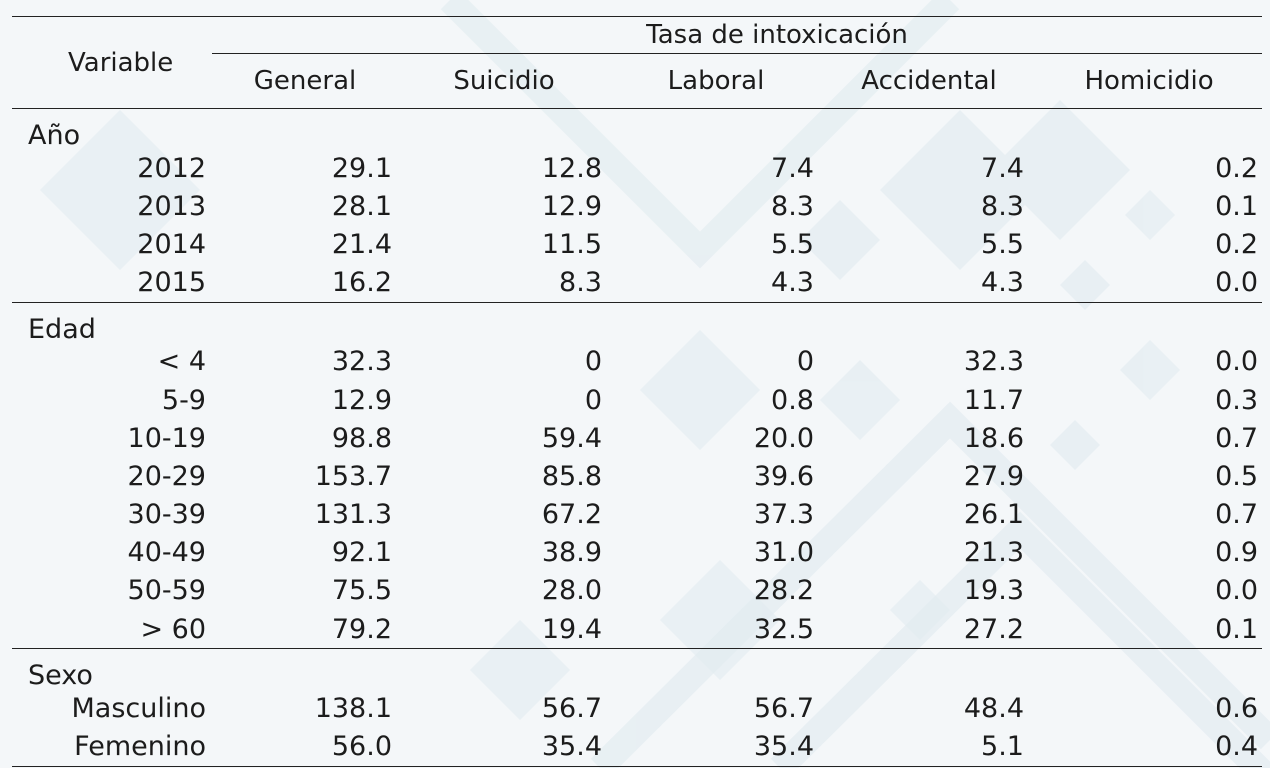  I want to click on cell-homicidio: 0.5, so click(1237, 476).